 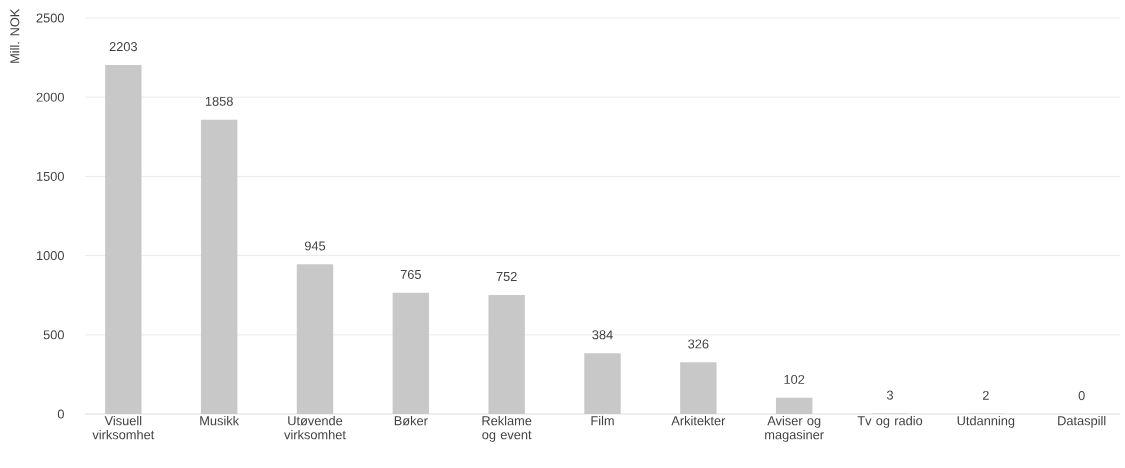 What do you see at coordinates (315, 246) in the screenshot?
I see `data-label: 945` at bounding box center [315, 246].